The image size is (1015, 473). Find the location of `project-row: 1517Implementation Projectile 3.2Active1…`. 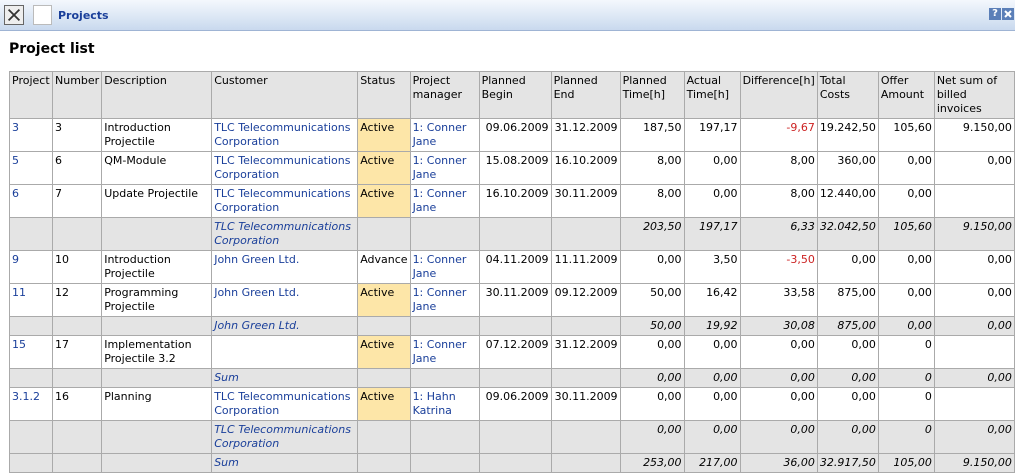

project-row: 1517Implementation Projectile 3.2Active1… is located at coordinates (512, 352).